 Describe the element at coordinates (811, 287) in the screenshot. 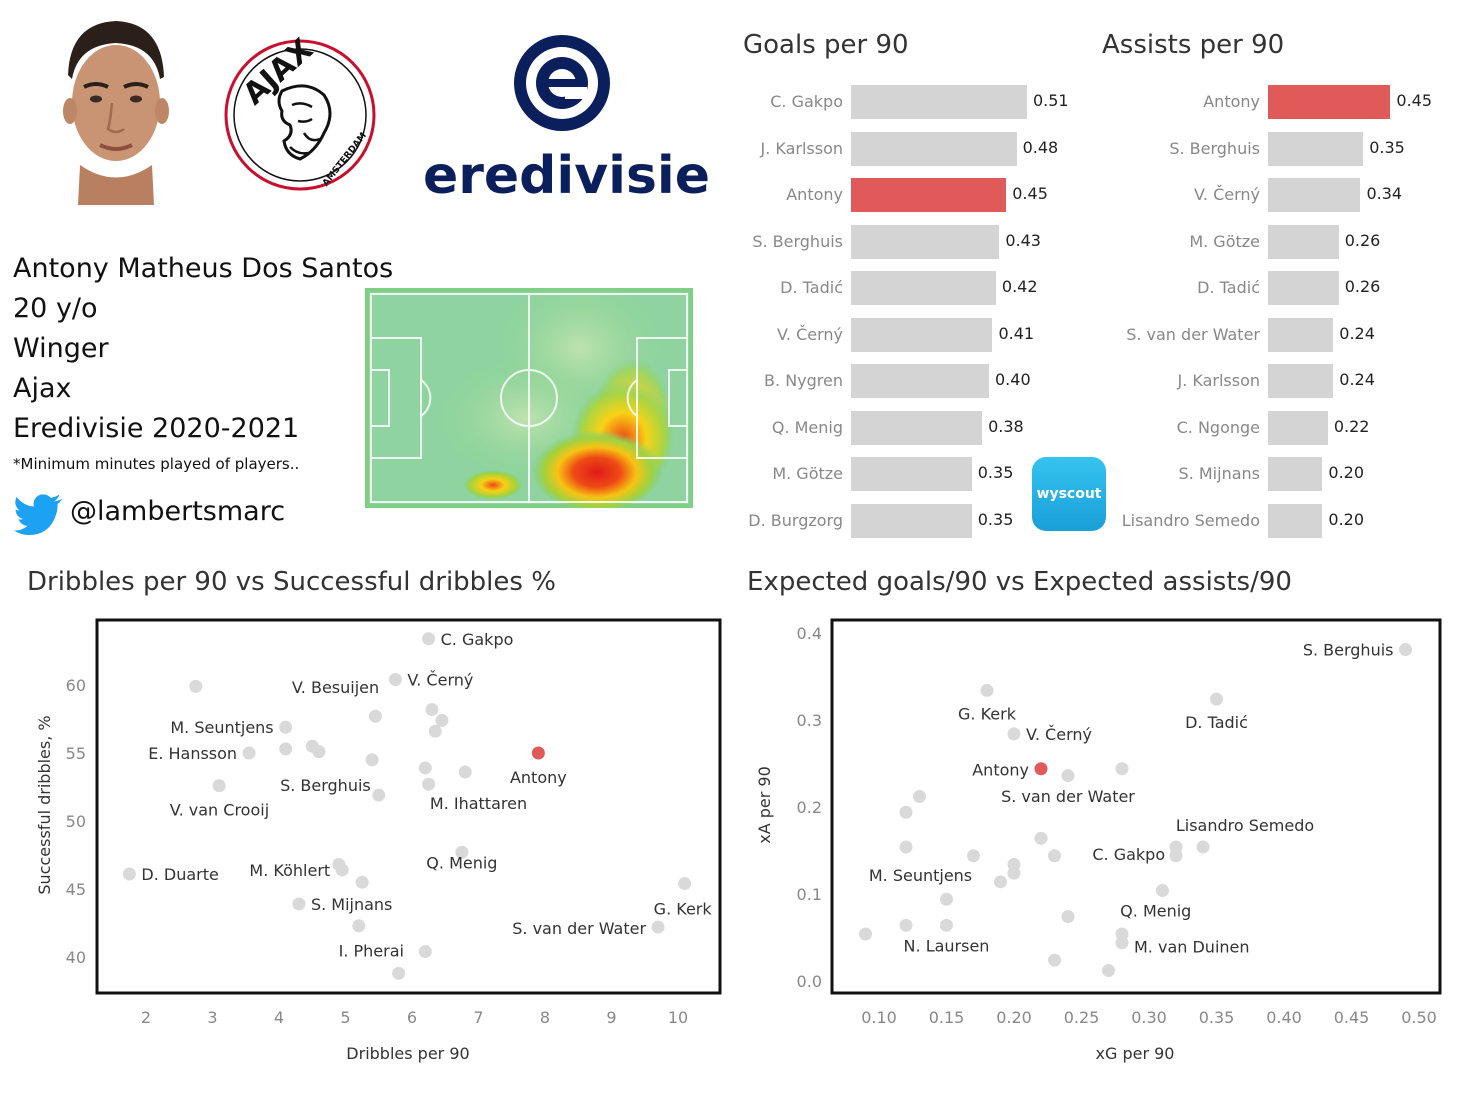

I see `goals_chart-bar-label: D. Tadić` at that location.